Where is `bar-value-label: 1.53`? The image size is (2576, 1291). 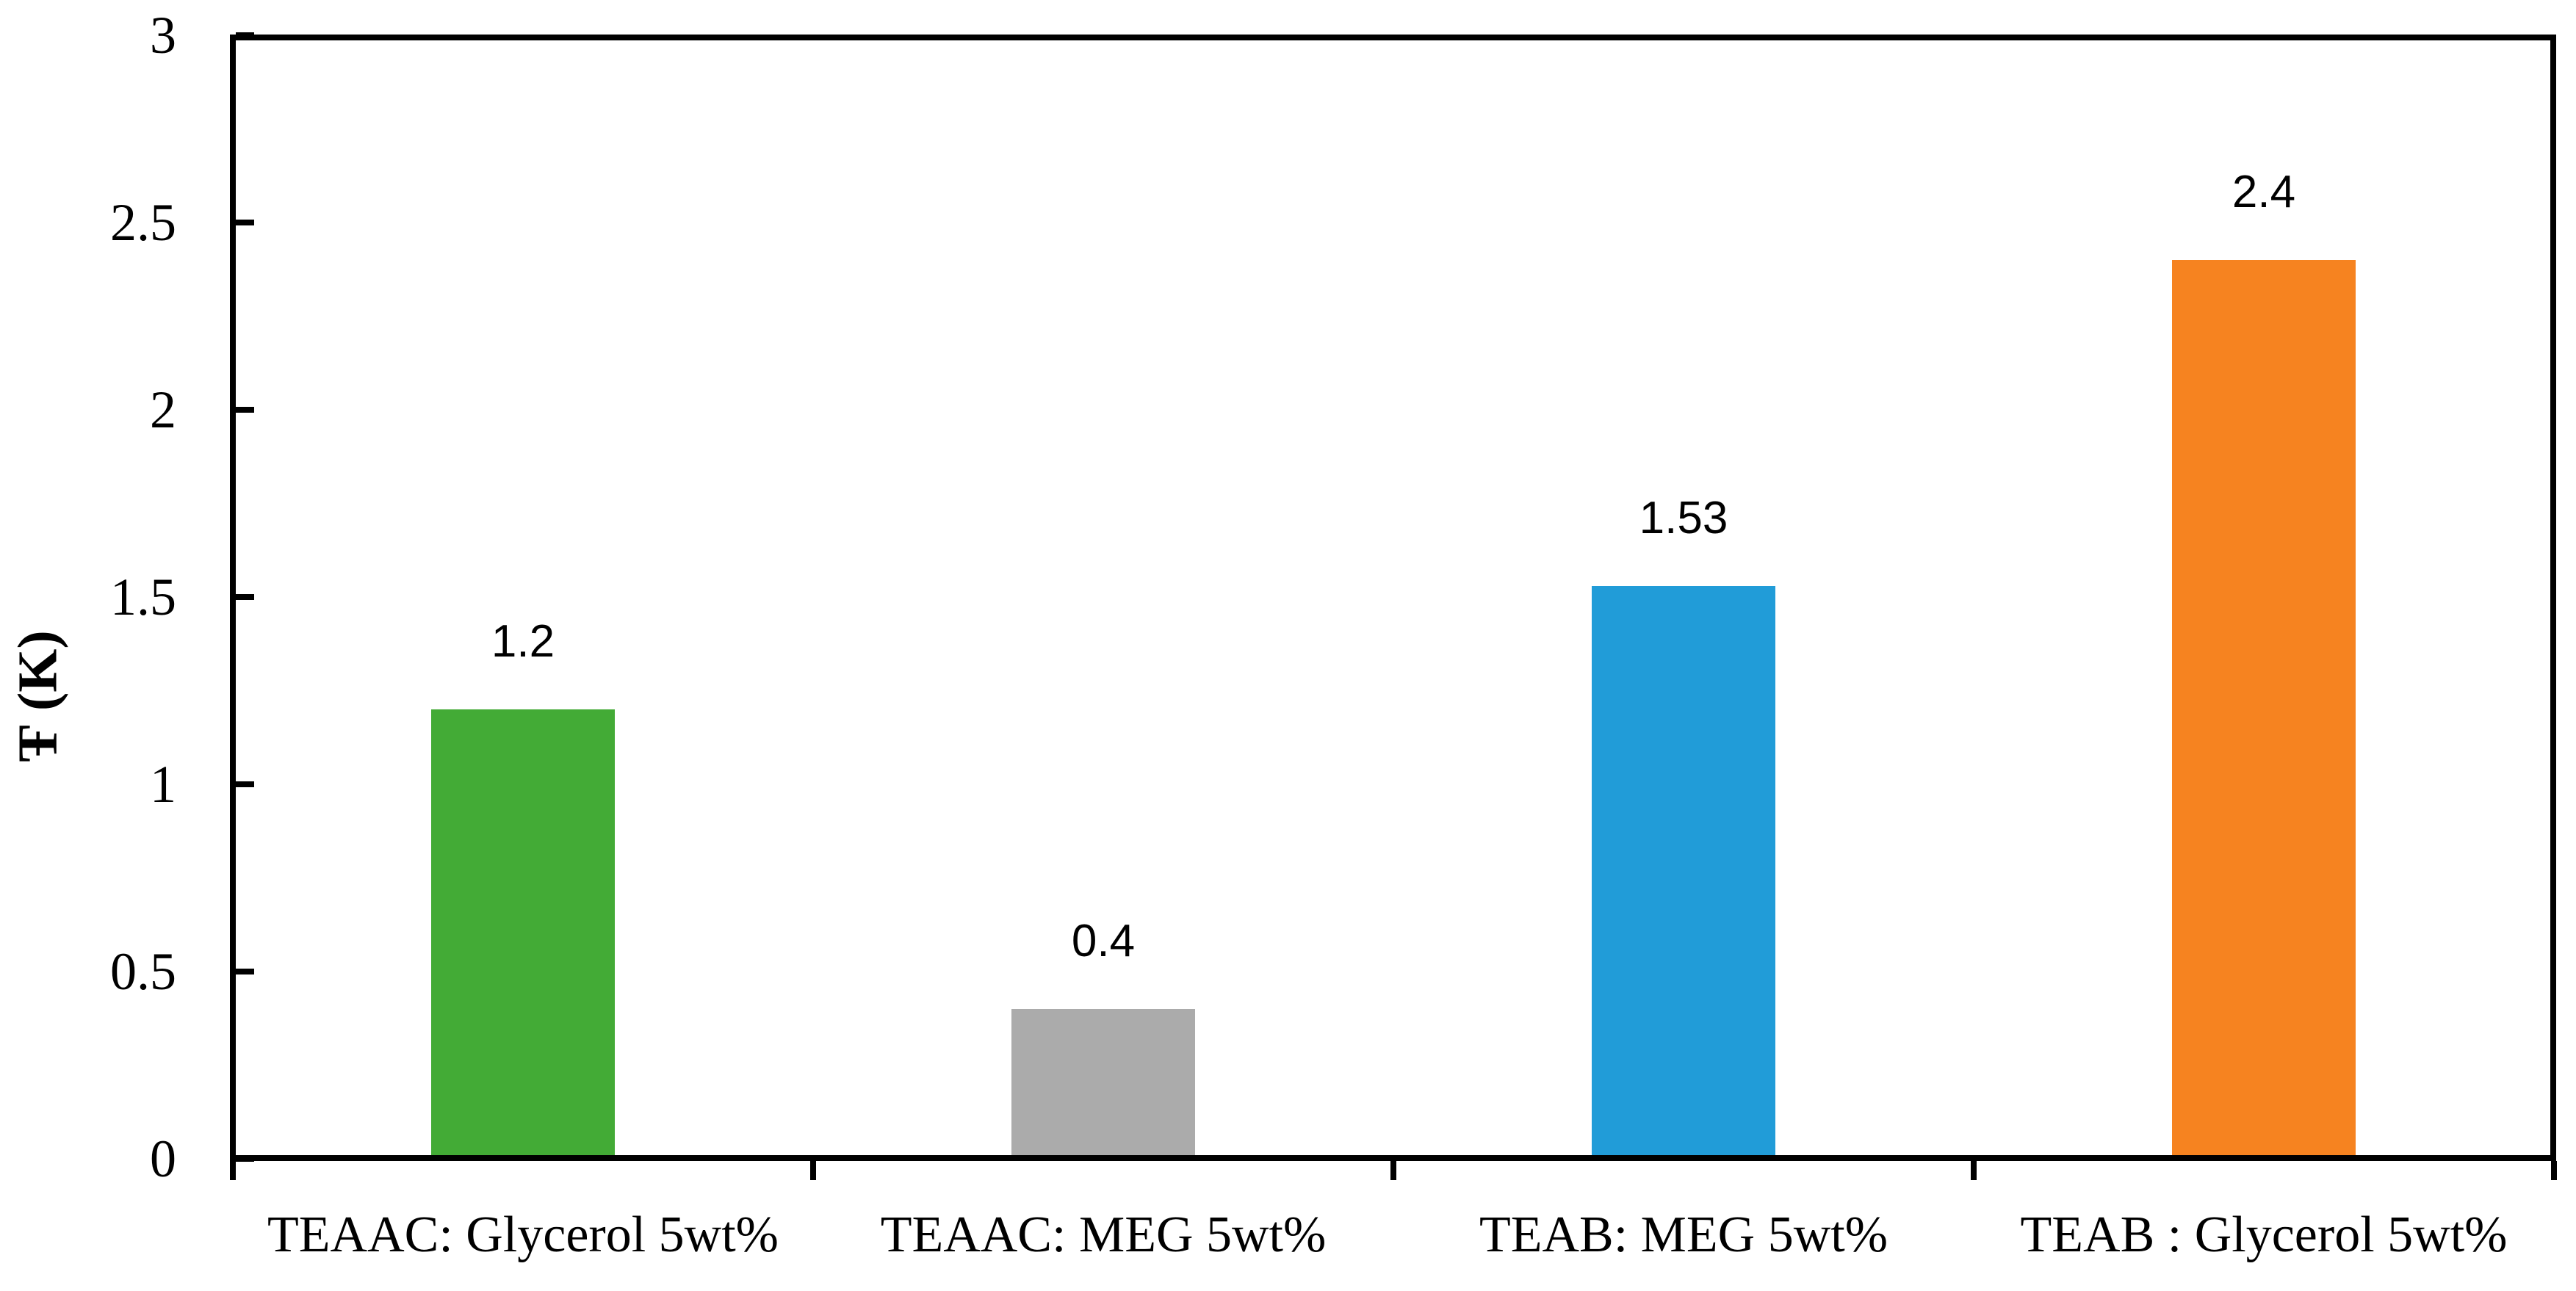 bar-value-label: 1.53 is located at coordinates (1684, 517).